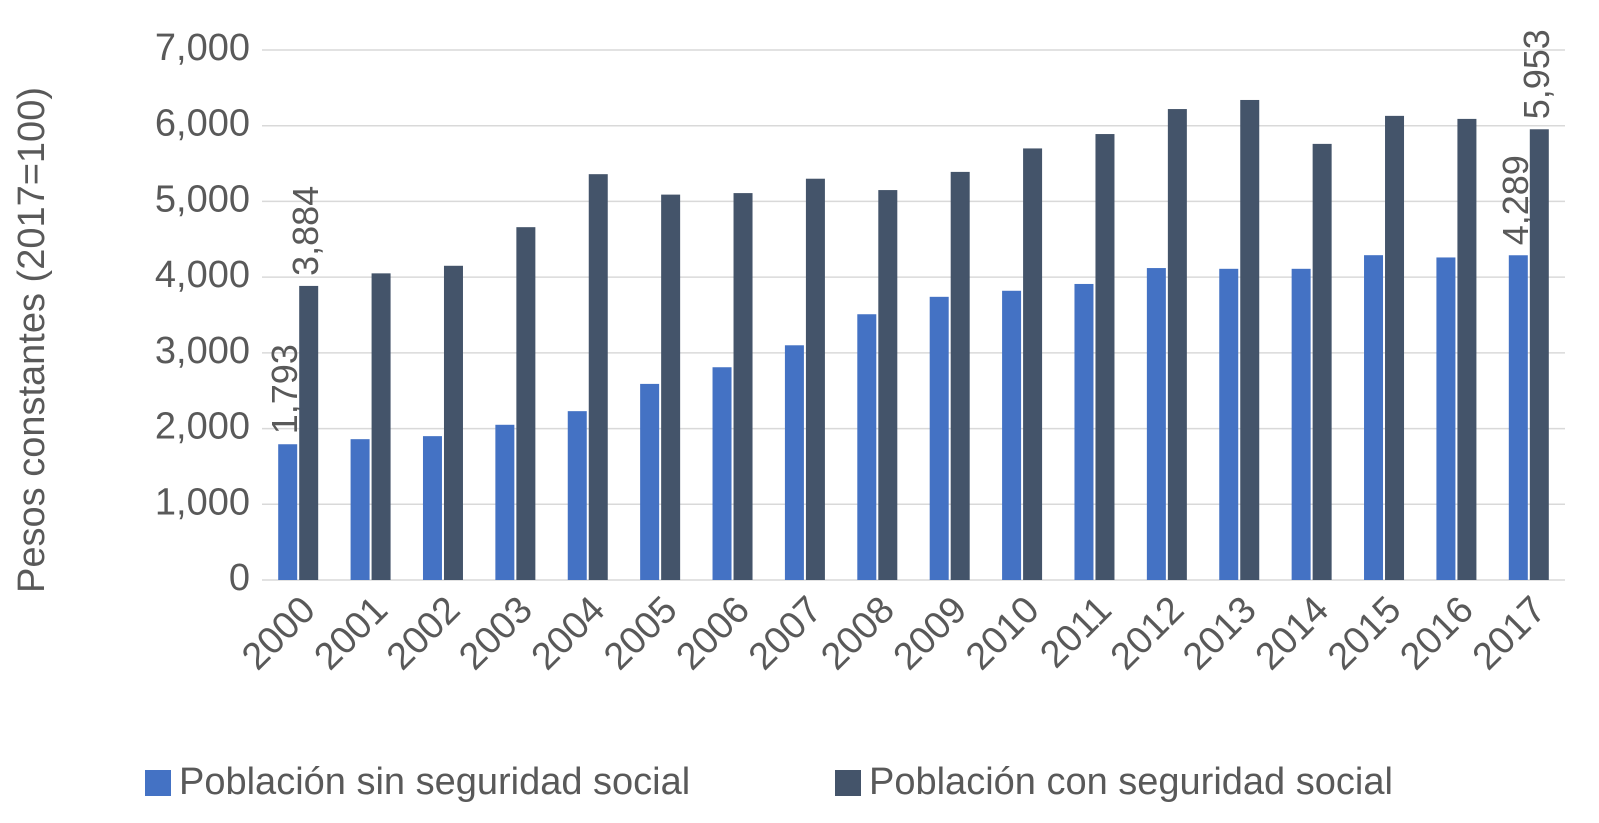 The height and width of the screenshot is (823, 1599). What do you see at coordinates (305, 231) in the screenshot?
I see `data-label: 3,884` at bounding box center [305, 231].